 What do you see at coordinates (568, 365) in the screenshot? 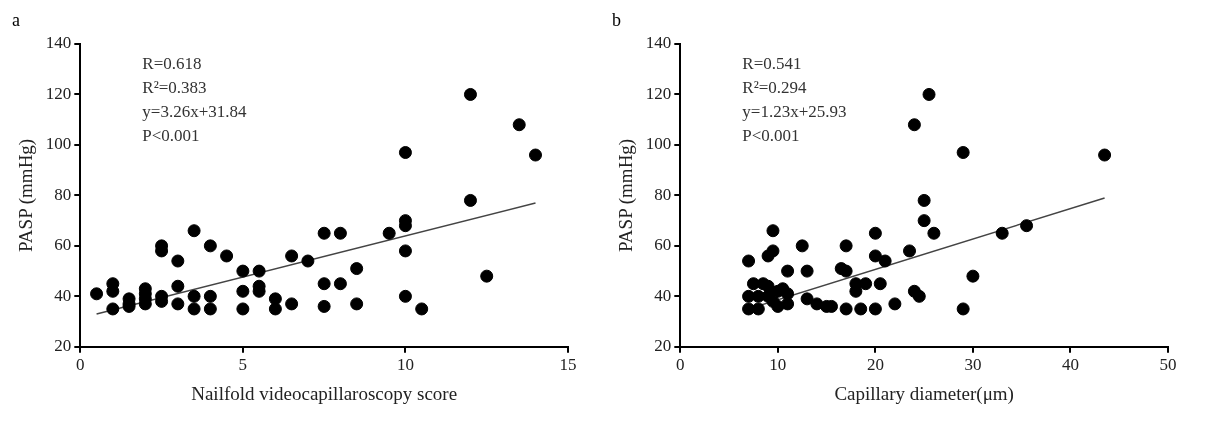
I see `x-tick-label: 15` at bounding box center [568, 365].